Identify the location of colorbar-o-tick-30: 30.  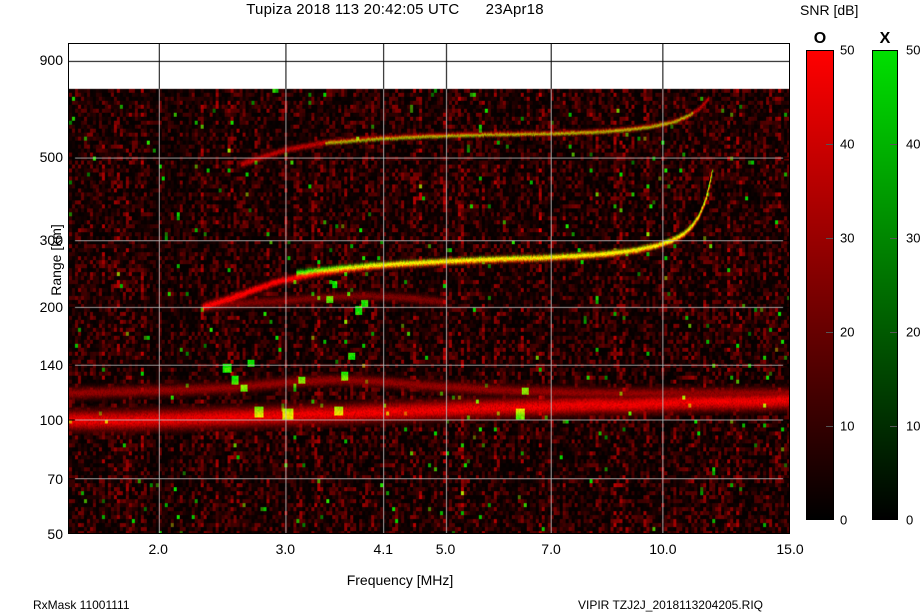
(847, 238).